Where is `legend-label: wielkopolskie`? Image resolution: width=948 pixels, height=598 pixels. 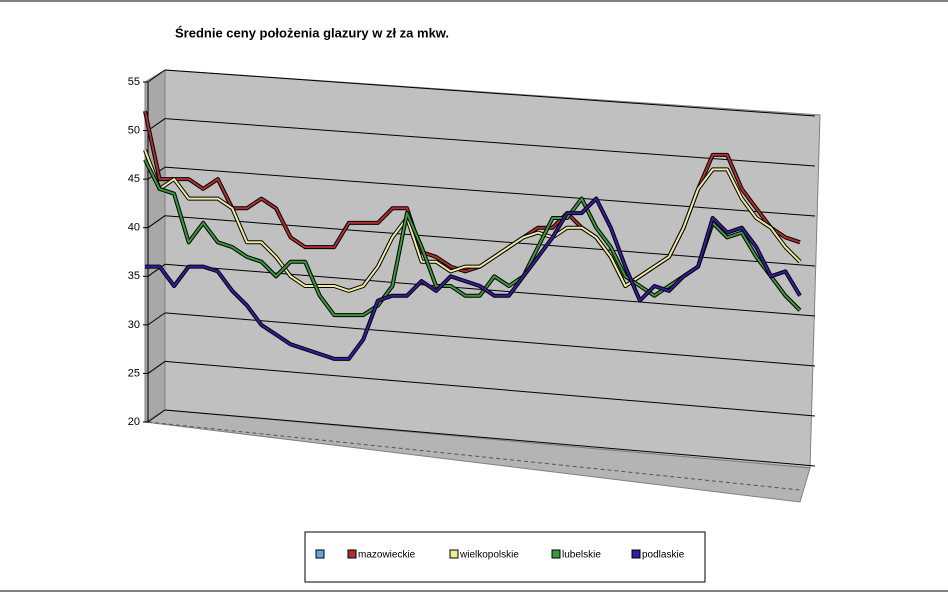
legend-label: wielkopolskie is located at coordinates (489, 555).